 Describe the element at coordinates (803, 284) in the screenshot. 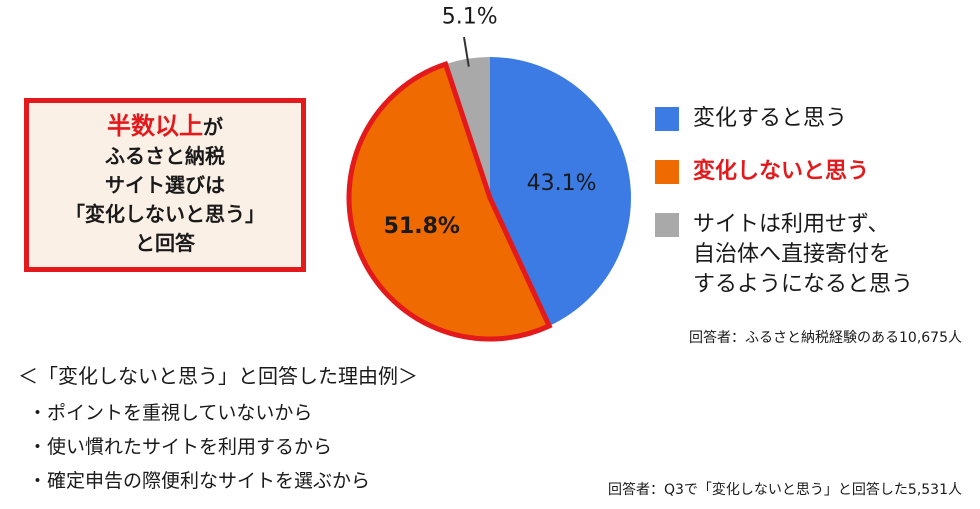

I see `legend-label-line: するようになると思う` at that location.